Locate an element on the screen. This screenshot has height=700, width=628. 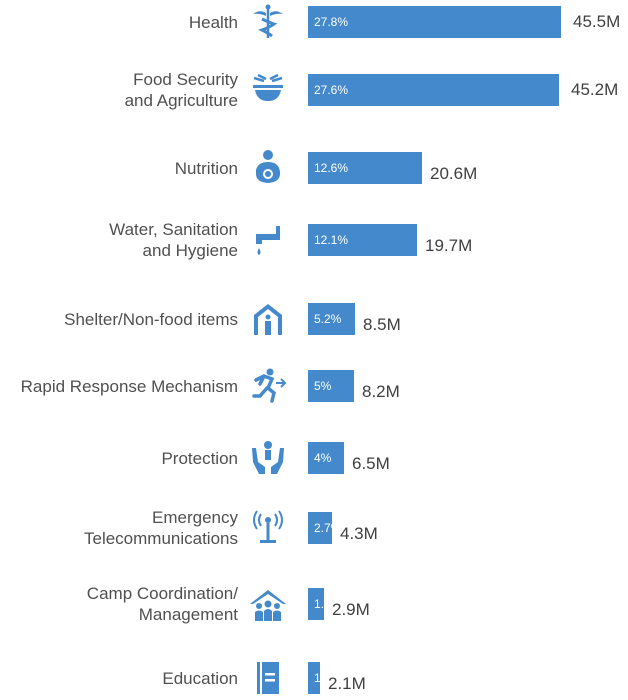
category-label: Shelter/Non-food items is located at coordinates (119, 319).